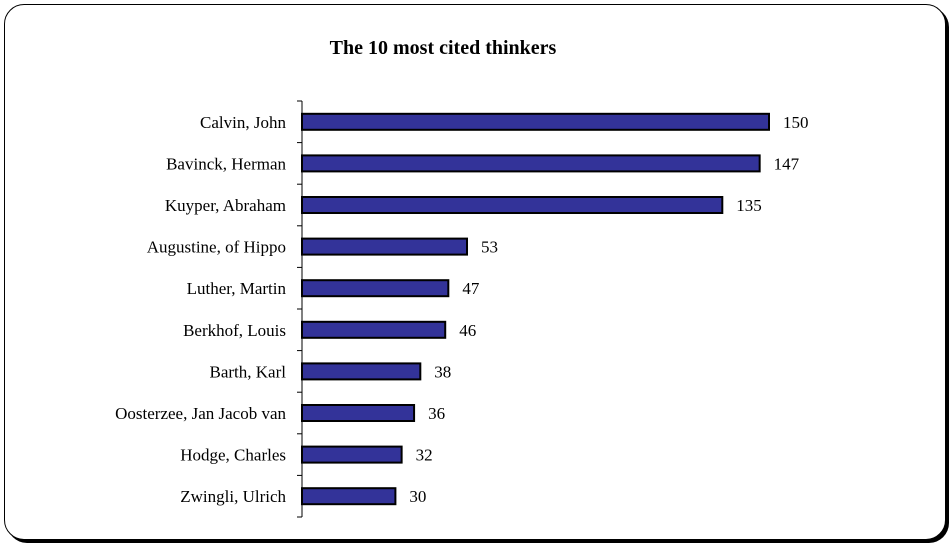  What do you see at coordinates (225, 205) in the screenshot?
I see `category-label: Kuyper, Abraham` at bounding box center [225, 205].